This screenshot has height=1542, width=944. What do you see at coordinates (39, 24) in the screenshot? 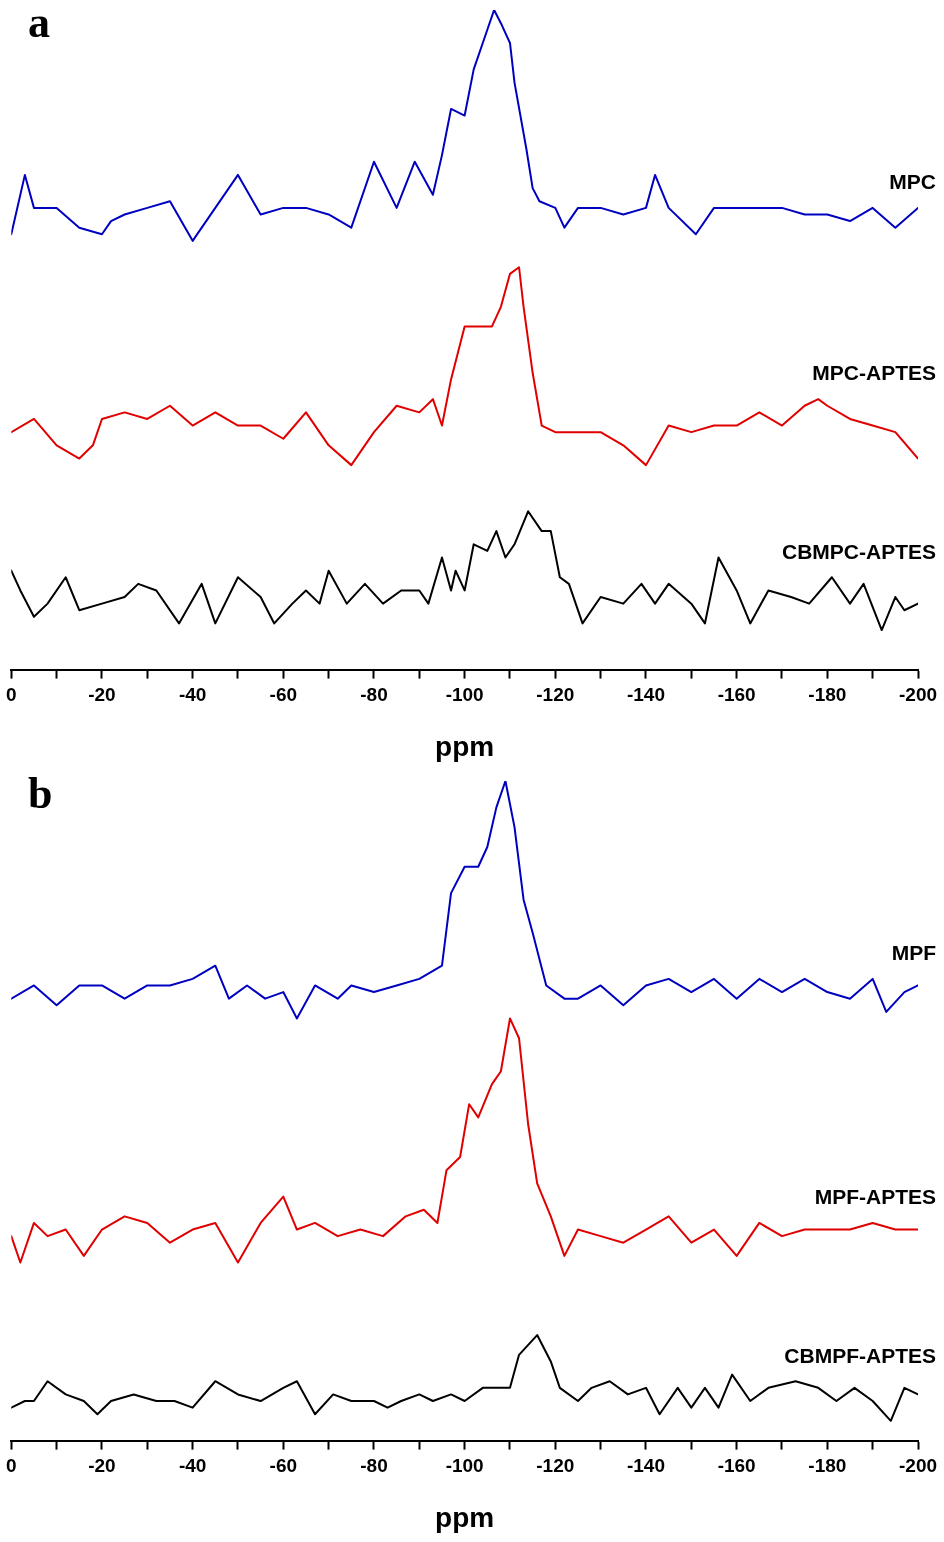
I see `chart-title: a` at bounding box center [39, 24].